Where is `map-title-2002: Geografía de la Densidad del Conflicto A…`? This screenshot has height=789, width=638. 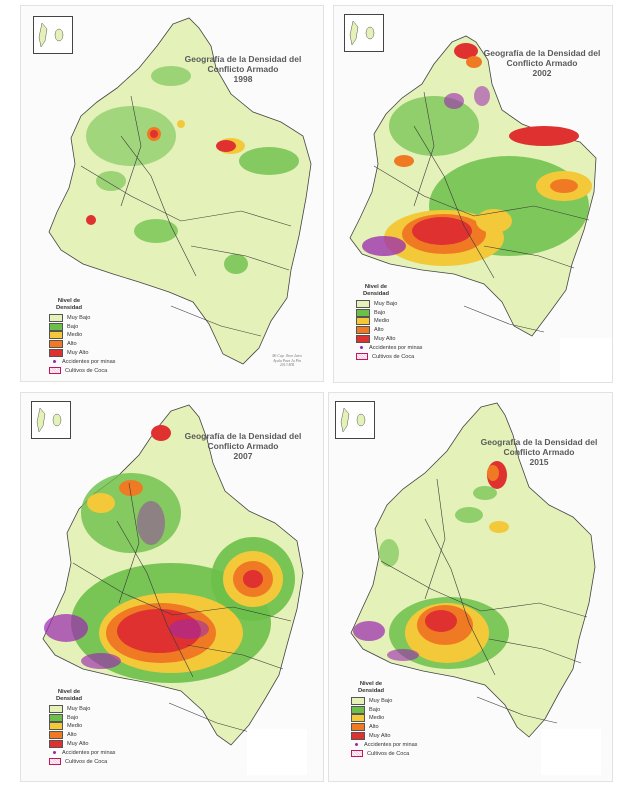 map-title-2002: Geografía de la Densidad del Conflicto A… is located at coordinates (542, 63).